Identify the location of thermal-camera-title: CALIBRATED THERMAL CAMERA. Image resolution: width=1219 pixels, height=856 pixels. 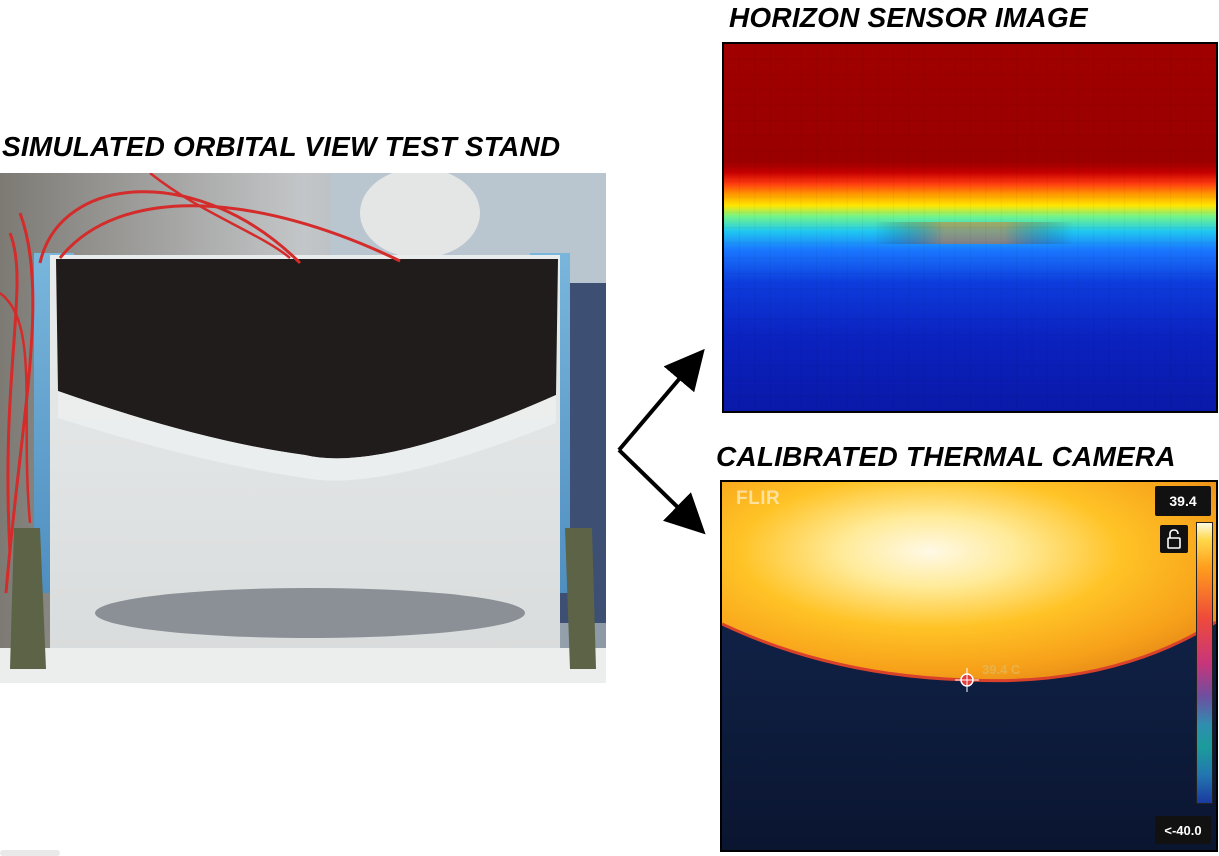
(946, 456).